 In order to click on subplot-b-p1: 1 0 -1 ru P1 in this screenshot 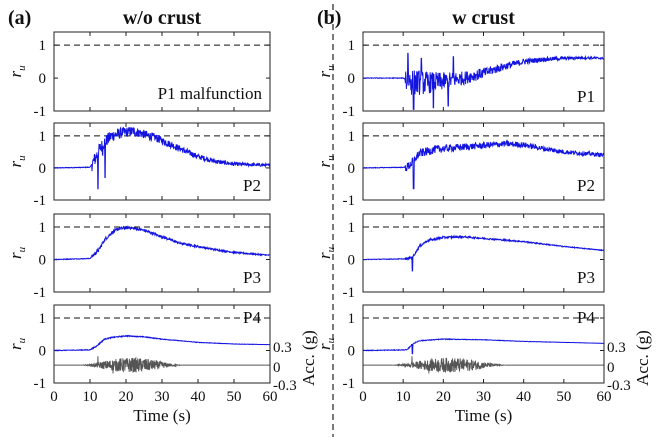, I will do `click(460, 75)`.